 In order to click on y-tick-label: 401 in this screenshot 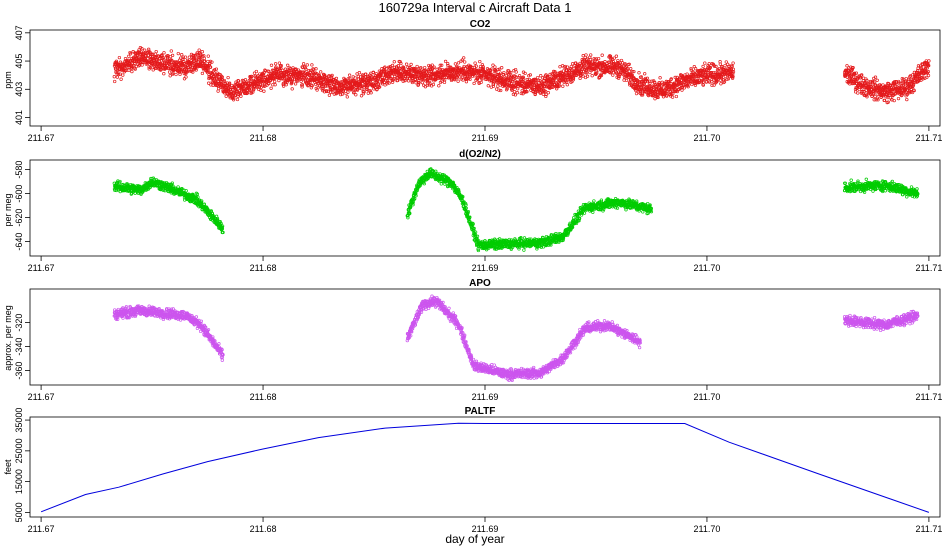, I will do `click(19, 117)`.